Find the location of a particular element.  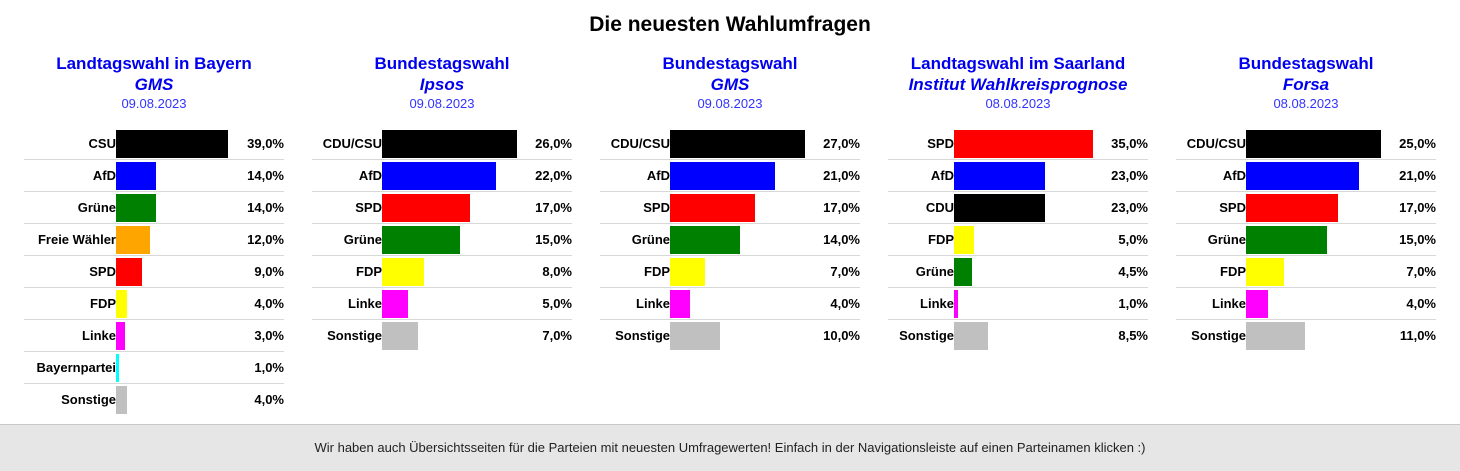

poll-row: AfD 21,0% is located at coordinates (1306, 175).